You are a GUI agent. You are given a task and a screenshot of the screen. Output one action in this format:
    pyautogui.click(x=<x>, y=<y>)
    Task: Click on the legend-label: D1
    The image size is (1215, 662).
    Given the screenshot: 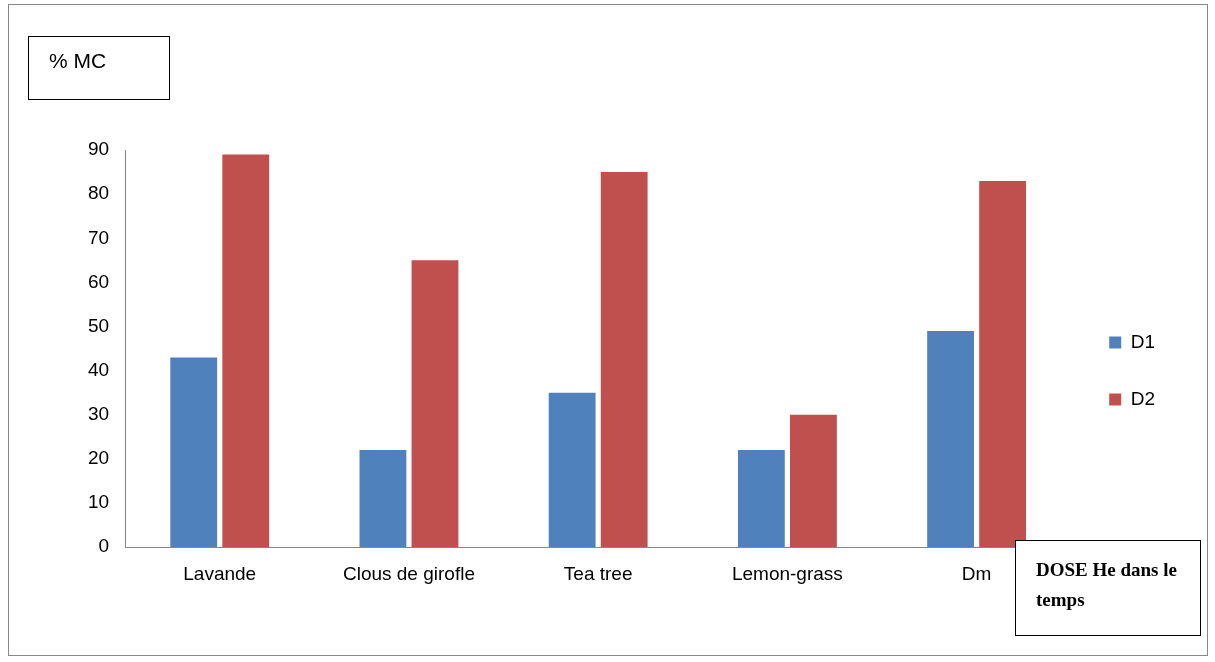 What is the action you would take?
    pyautogui.click(x=1143, y=341)
    